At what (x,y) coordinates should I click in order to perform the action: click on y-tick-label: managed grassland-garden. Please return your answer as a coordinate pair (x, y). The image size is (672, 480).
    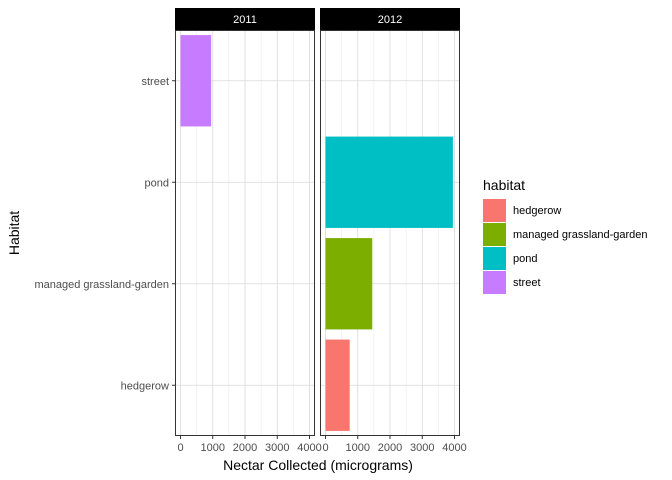
    Looking at the image, I should click on (101, 285).